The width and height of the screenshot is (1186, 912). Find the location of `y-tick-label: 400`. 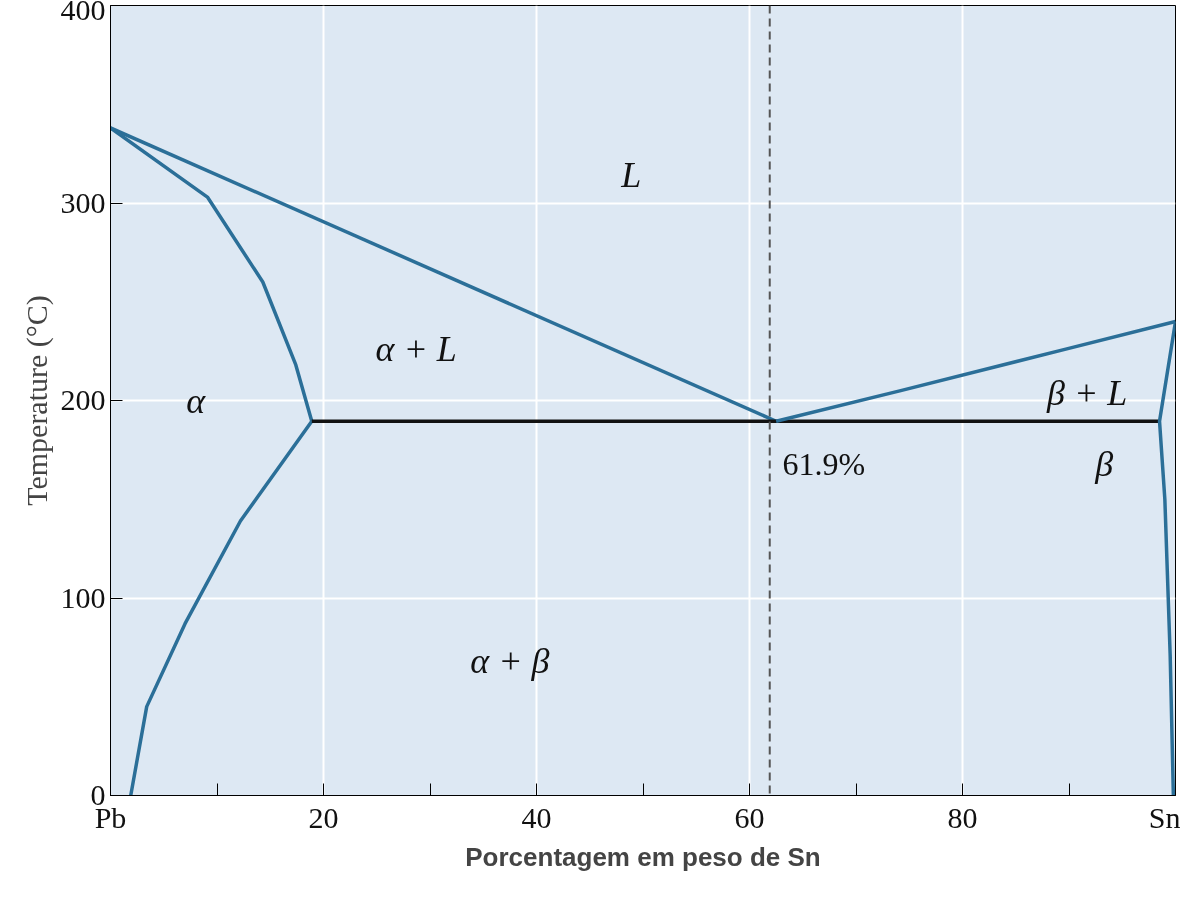

y-tick-label: 400 is located at coordinates (83, 13).